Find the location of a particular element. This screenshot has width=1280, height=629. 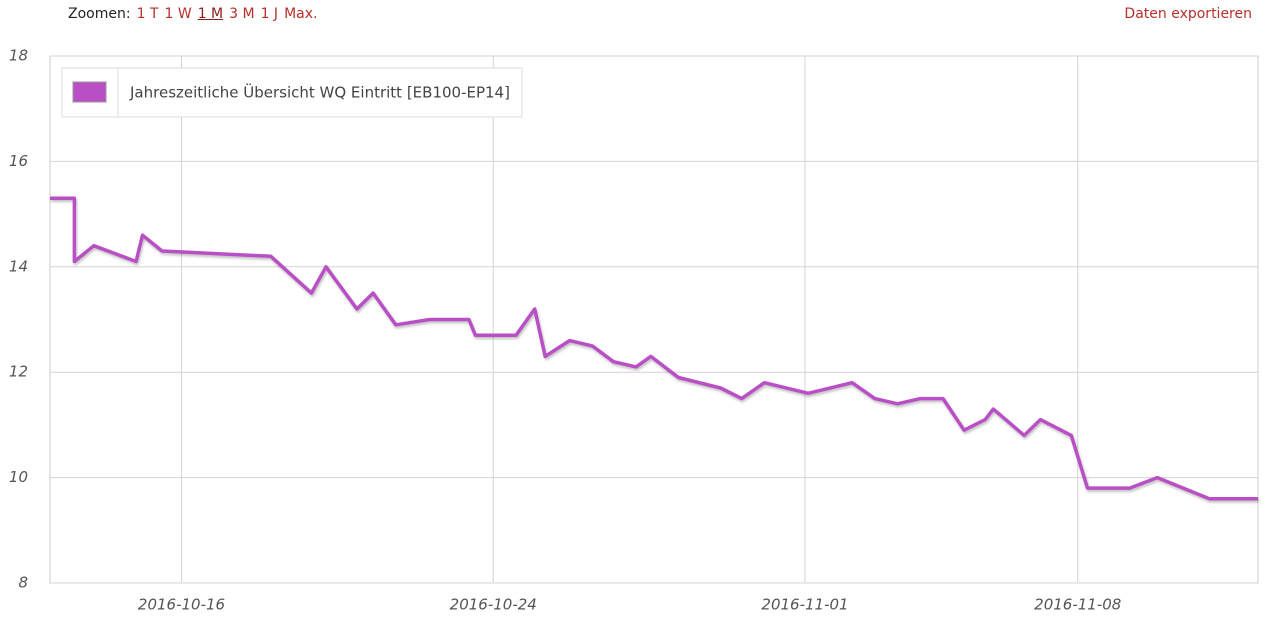

y-tick-label: 10 is located at coordinates (18, 477).